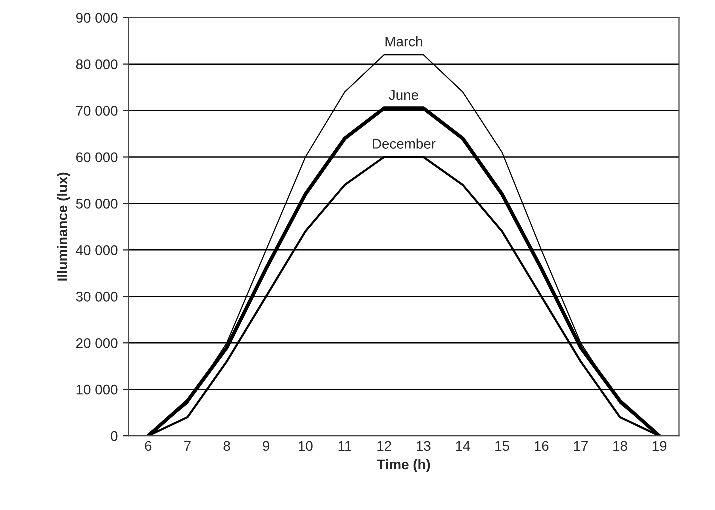  What do you see at coordinates (659, 446) in the screenshot?
I see `x-tick-label: 19` at bounding box center [659, 446].